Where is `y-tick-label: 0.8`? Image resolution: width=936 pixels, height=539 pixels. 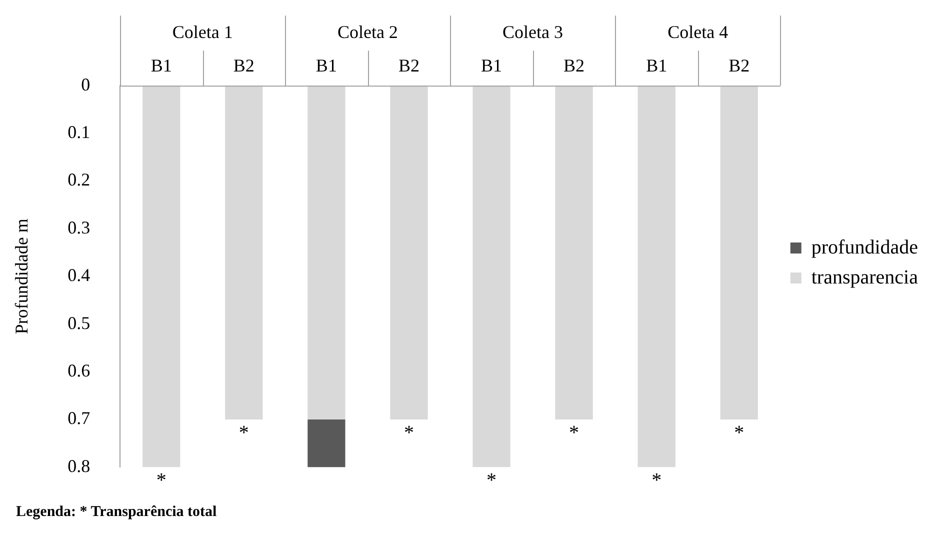 y-tick-label: 0.8 is located at coordinates (79, 466).